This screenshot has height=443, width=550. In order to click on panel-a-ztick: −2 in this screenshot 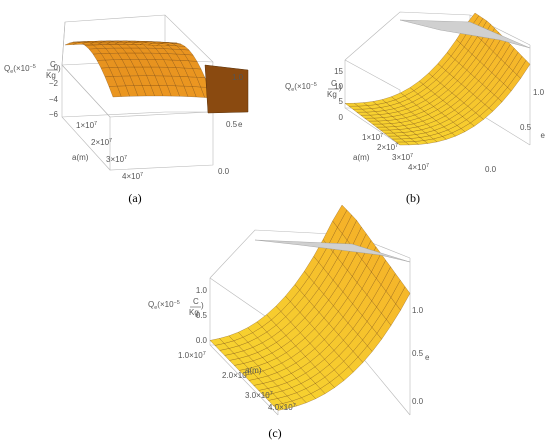, I will do `click(54, 83)`.